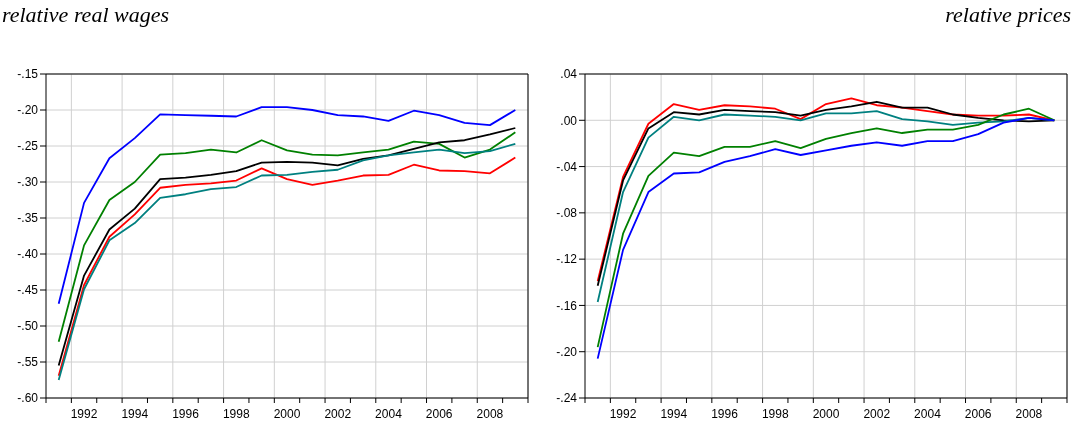  Describe the element at coordinates (28, 218) in the screenshot. I see `y-tick-label: -.35` at that location.